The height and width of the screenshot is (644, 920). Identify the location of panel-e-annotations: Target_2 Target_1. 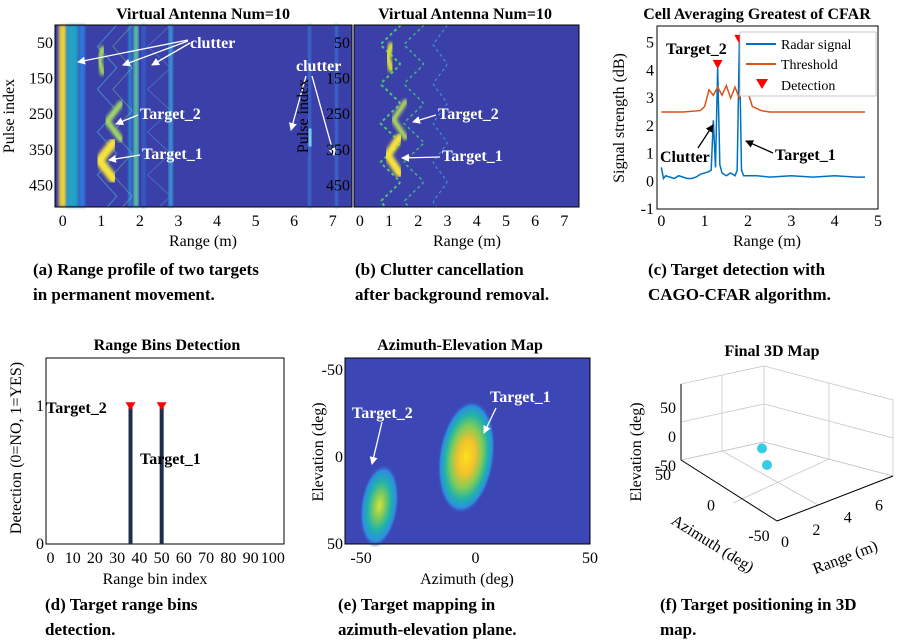
(451, 427).